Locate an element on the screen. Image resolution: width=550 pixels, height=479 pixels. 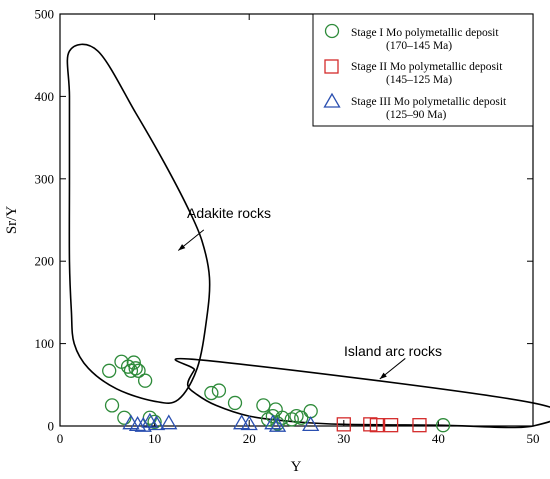
x-axis-title: Y is located at coordinates (296, 467).